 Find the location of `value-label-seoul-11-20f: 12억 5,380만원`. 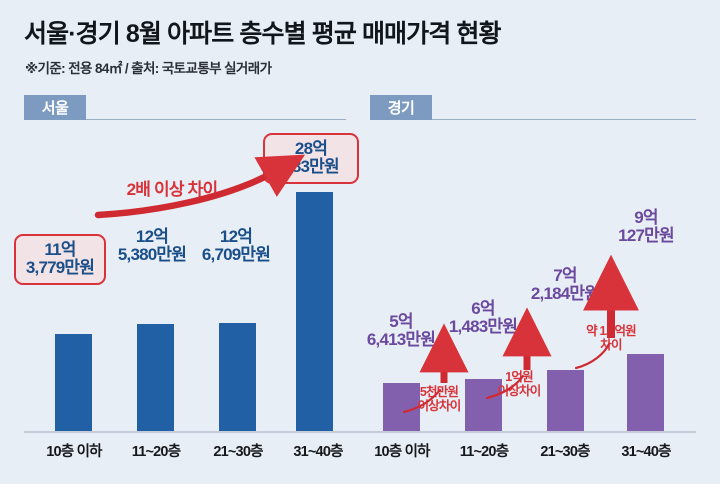

value-label-seoul-11-20f: 12억 5,380만원 is located at coordinates (152, 246).